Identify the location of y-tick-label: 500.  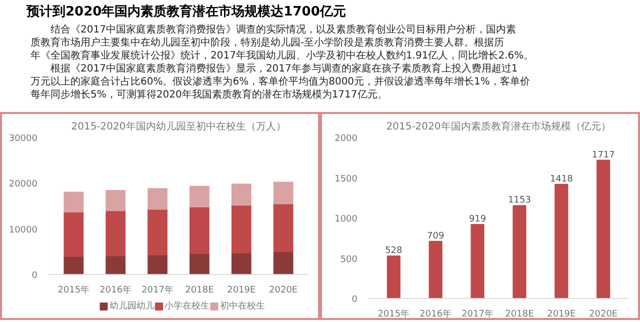
(349, 259).